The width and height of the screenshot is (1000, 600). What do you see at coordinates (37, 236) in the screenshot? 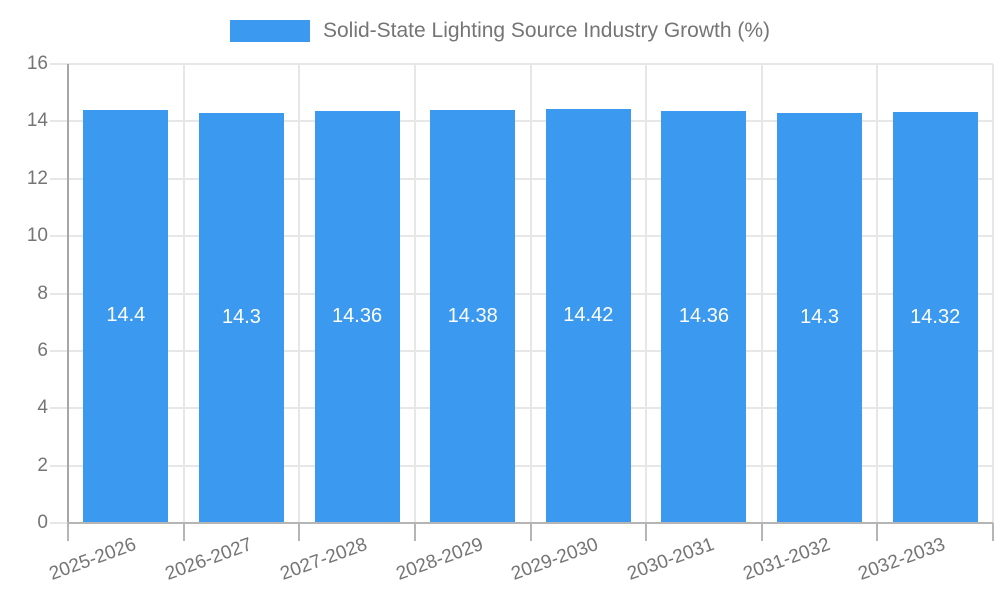
I see `y-axis-tick-label: 10` at bounding box center [37, 236].